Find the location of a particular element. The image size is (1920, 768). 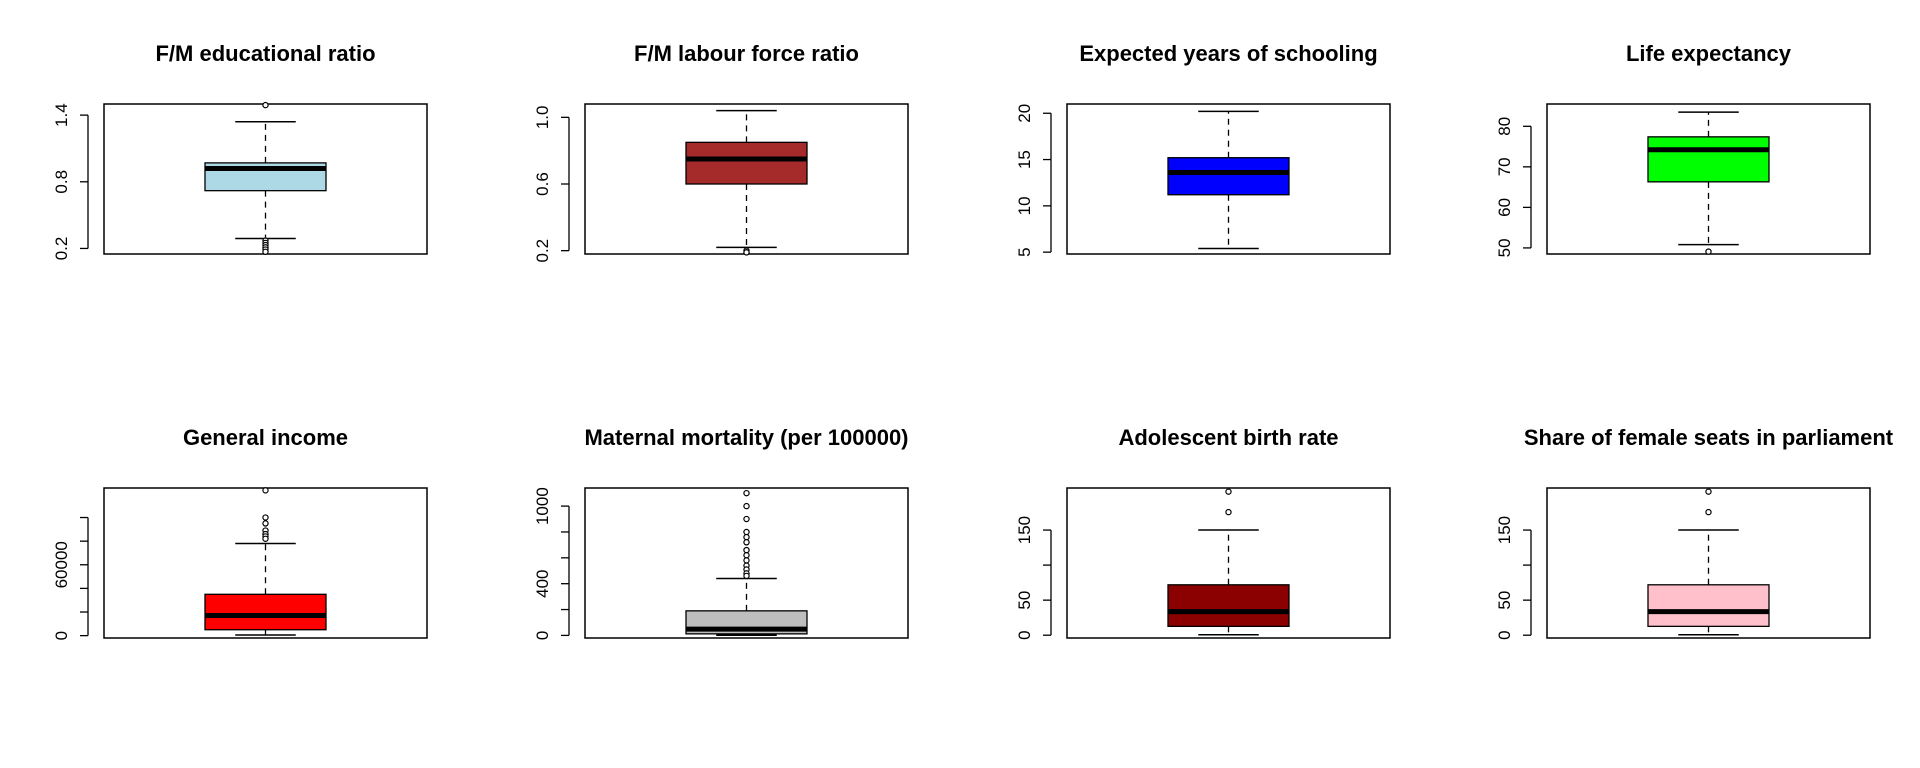

panel-title: F/M labour force ratio is located at coordinates (746, 53).